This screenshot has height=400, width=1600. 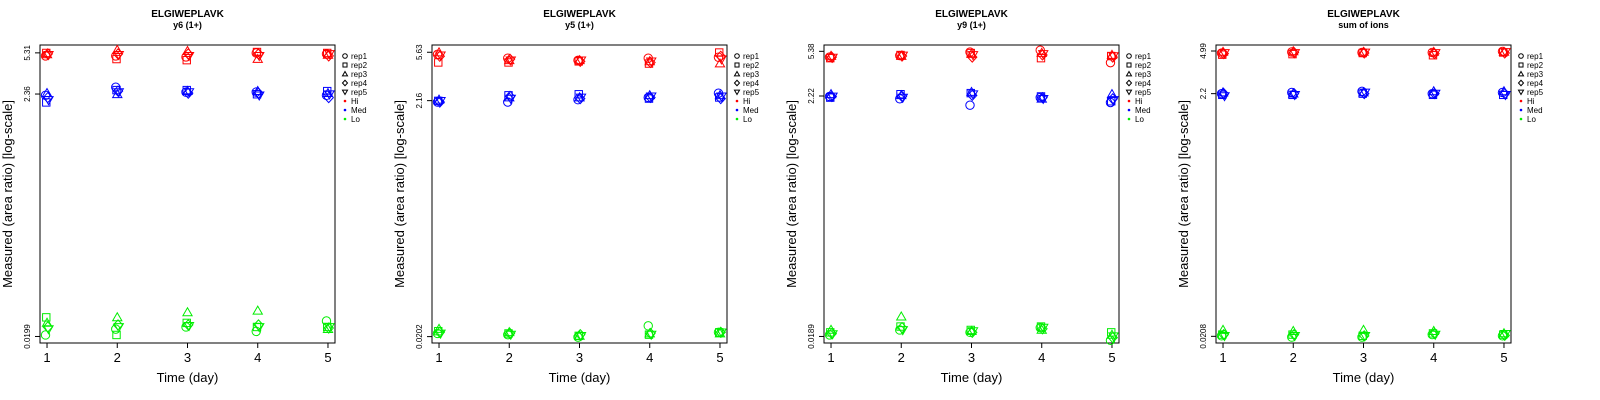 I want to click on y-tick-label: 0.0199, so click(x=27, y=336).